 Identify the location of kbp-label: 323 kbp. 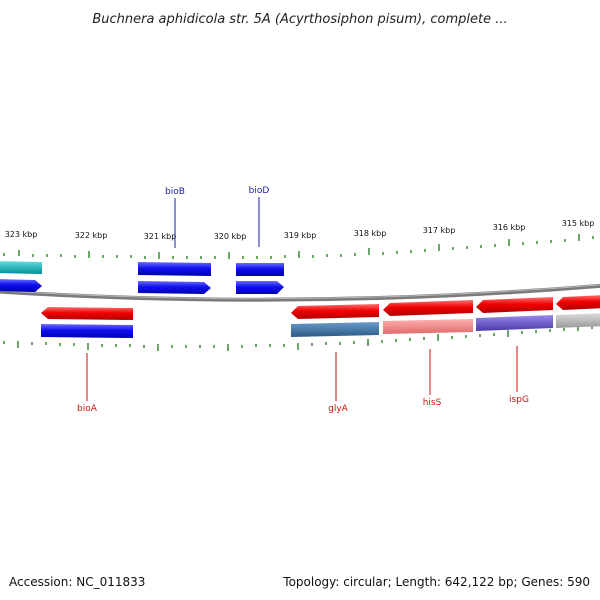
(21, 234).